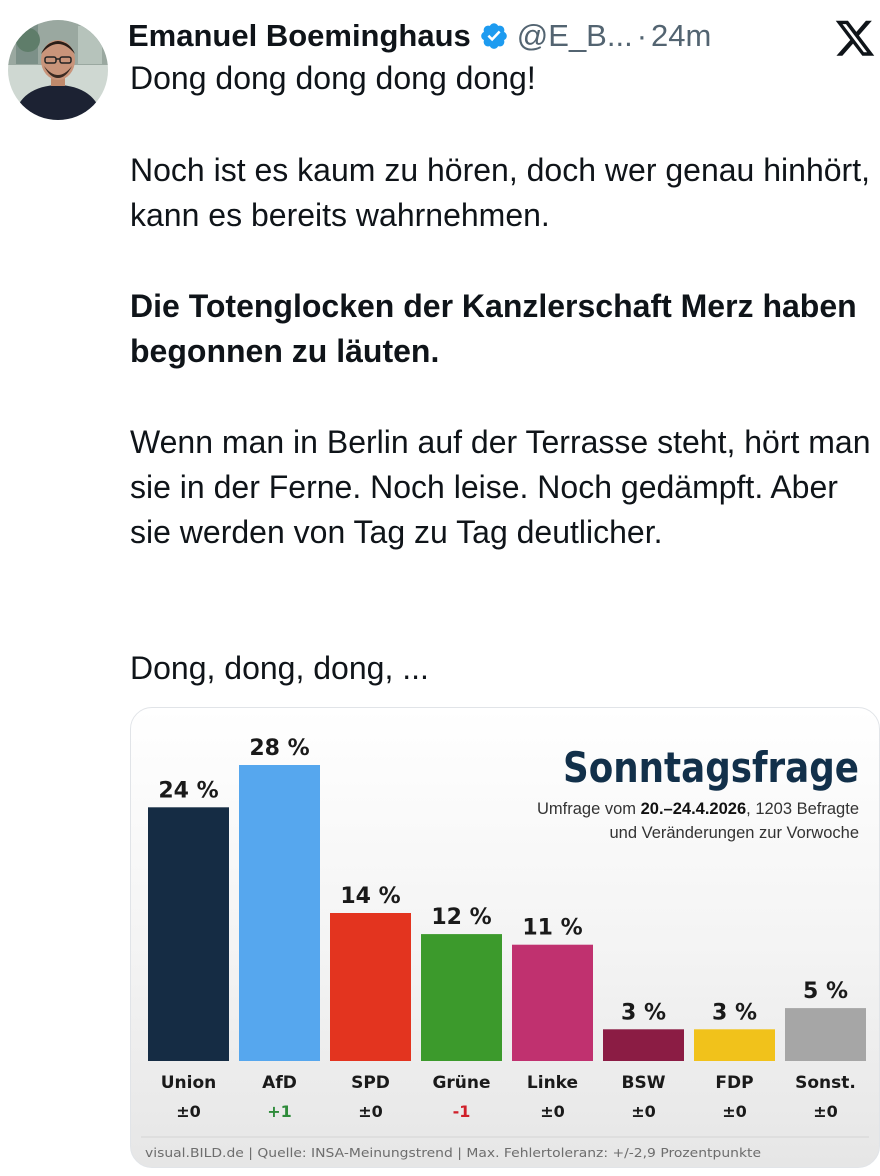 This screenshot has width=880, height=1176. What do you see at coordinates (188, 934) in the screenshot?
I see `bar-union` at bounding box center [188, 934].